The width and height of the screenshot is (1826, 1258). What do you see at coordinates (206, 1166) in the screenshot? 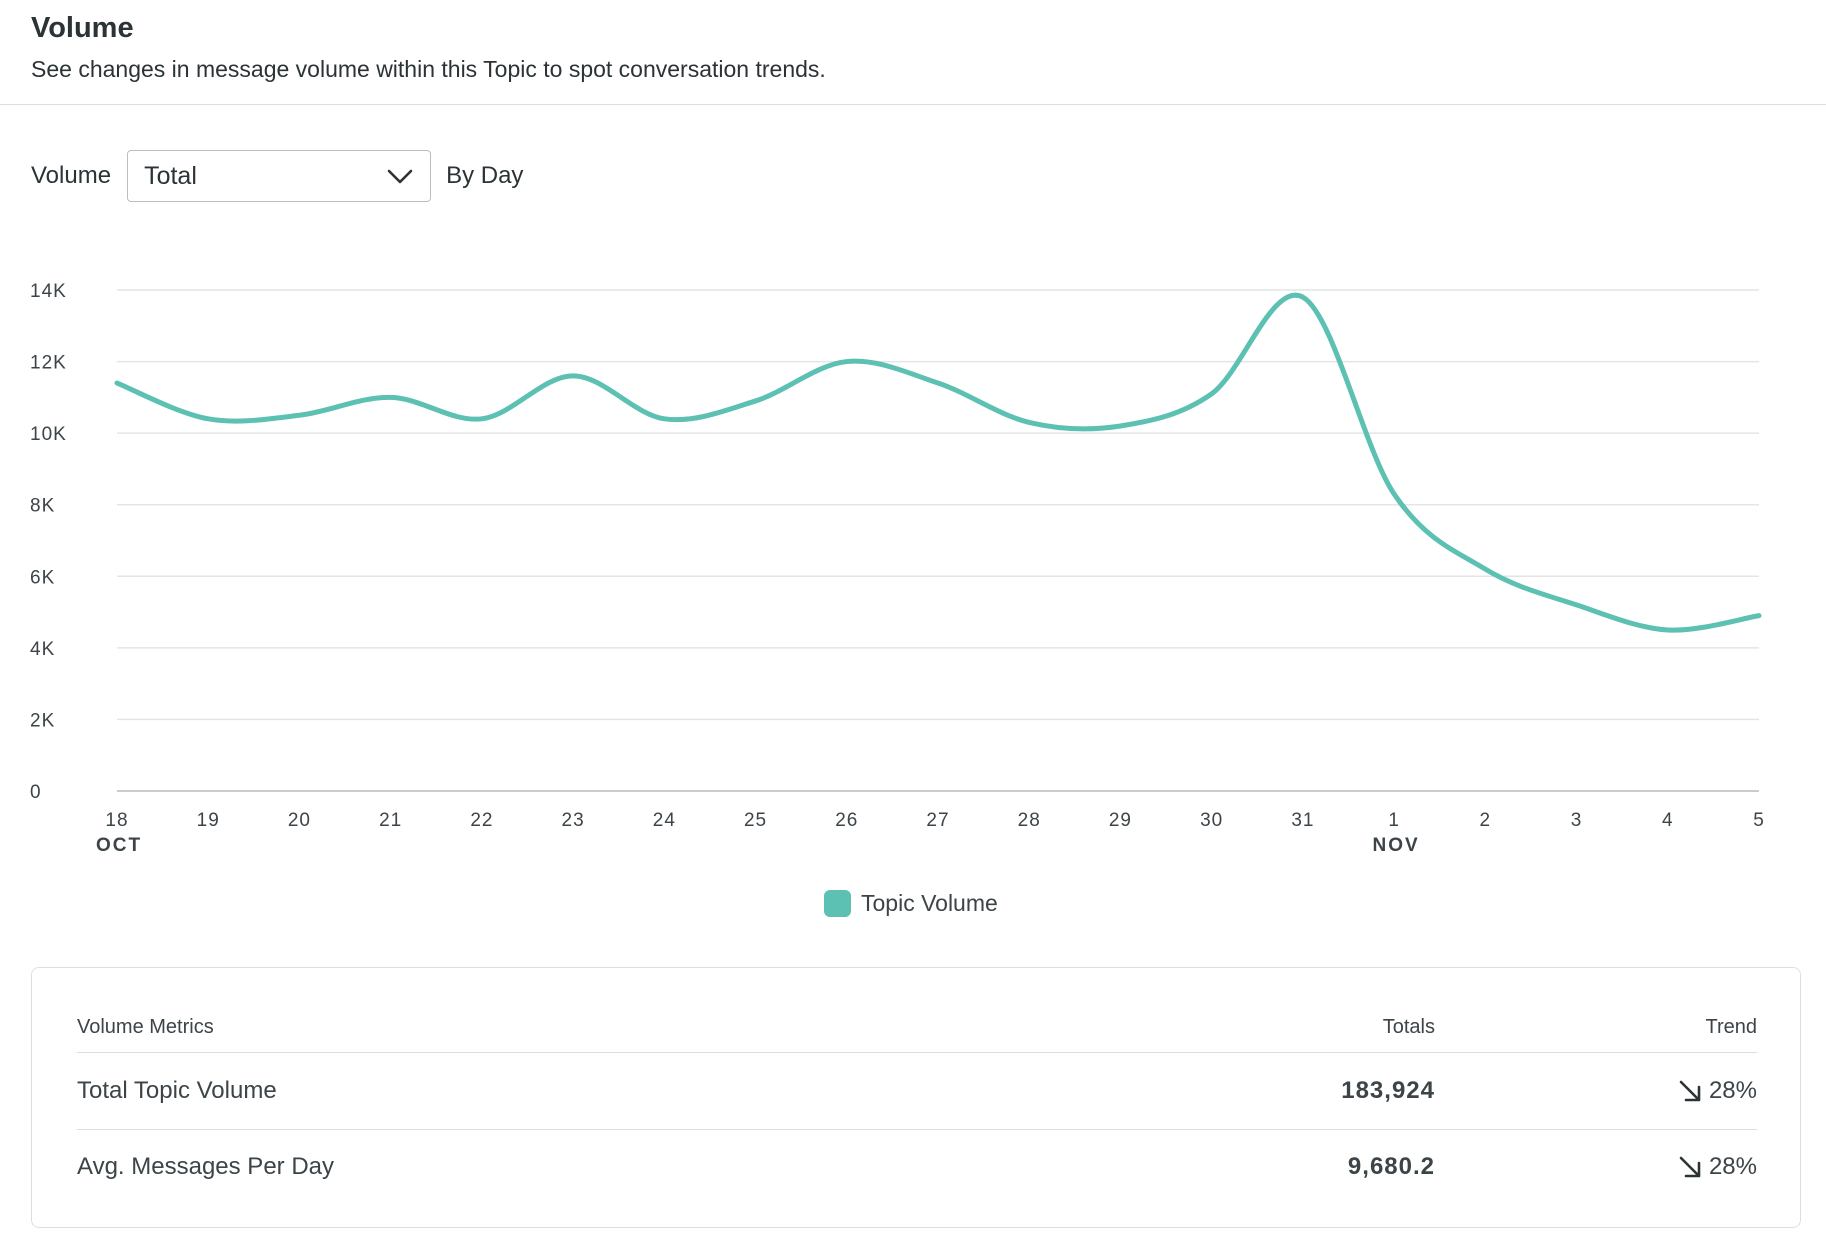
I see `metric-label: Avg. Messages Per Day` at bounding box center [206, 1166].